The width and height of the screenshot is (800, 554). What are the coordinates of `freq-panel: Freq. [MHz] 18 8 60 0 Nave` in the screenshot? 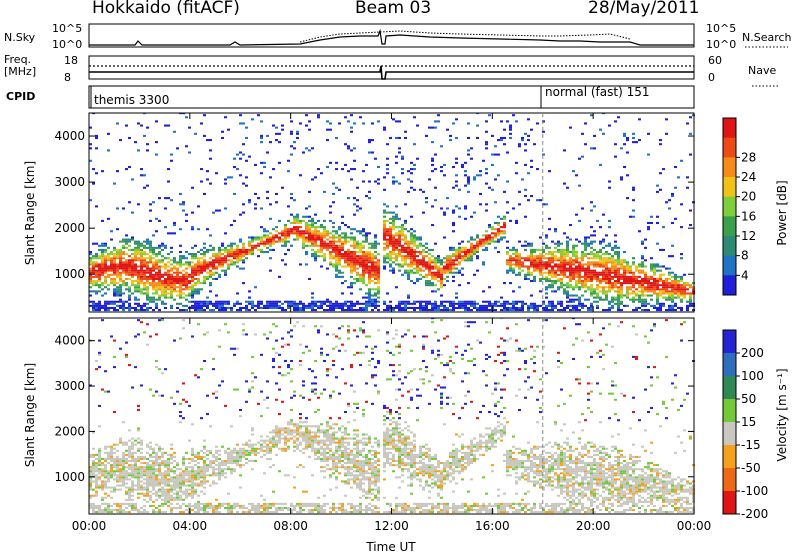 It's located at (391, 70).